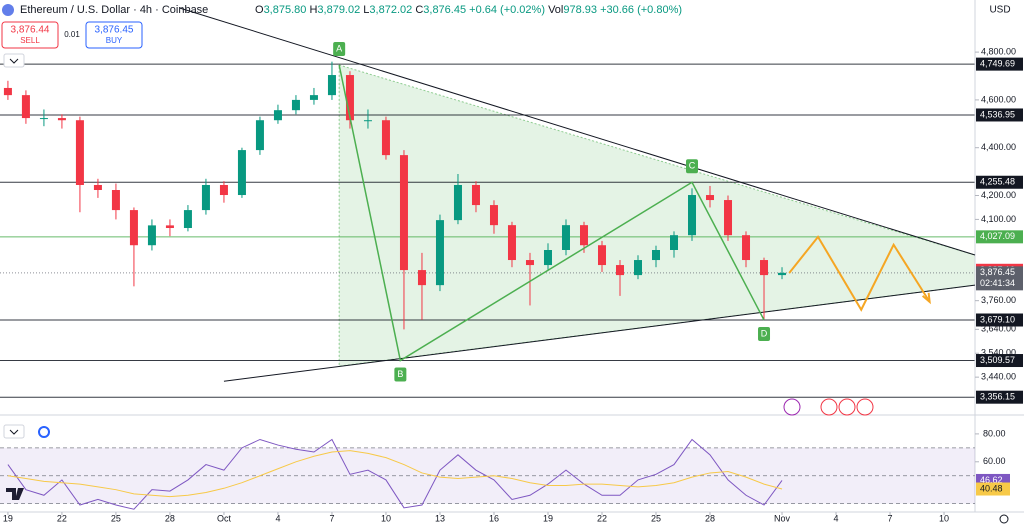 This screenshot has width=1024, height=525. What do you see at coordinates (998, 51) in the screenshot?
I see `y-tick-label: 4,800.00` at bounding box center [998, 51].